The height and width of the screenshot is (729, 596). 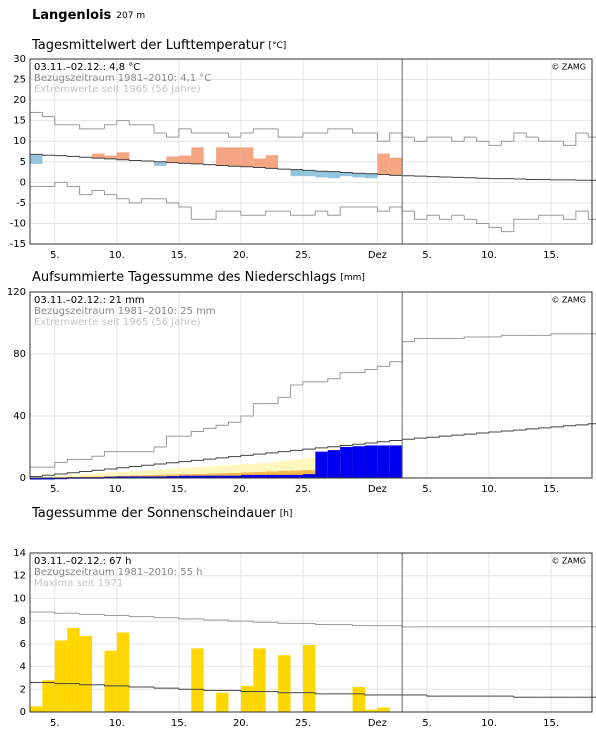 I want to click on y-tick-label: -5, so click(x=21, y=203).